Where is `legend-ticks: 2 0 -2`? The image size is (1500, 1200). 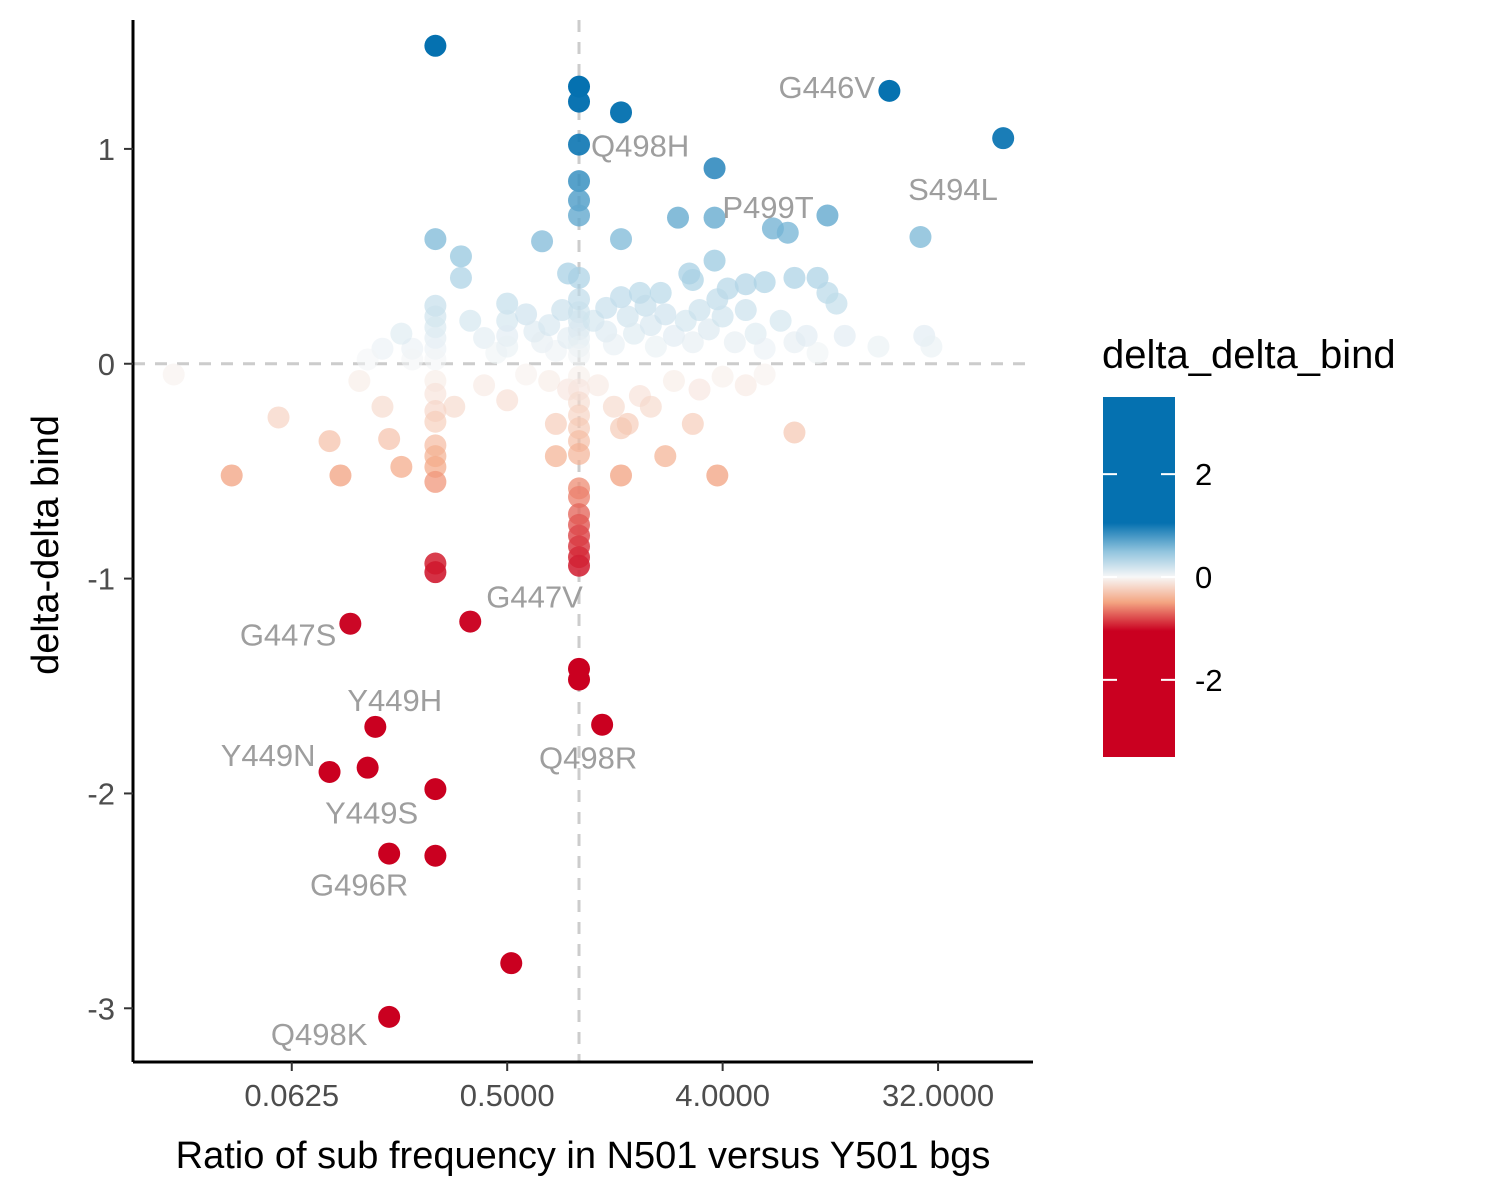
legend-ticks: 2 0 -2 is located at coordinates (1163, 577).